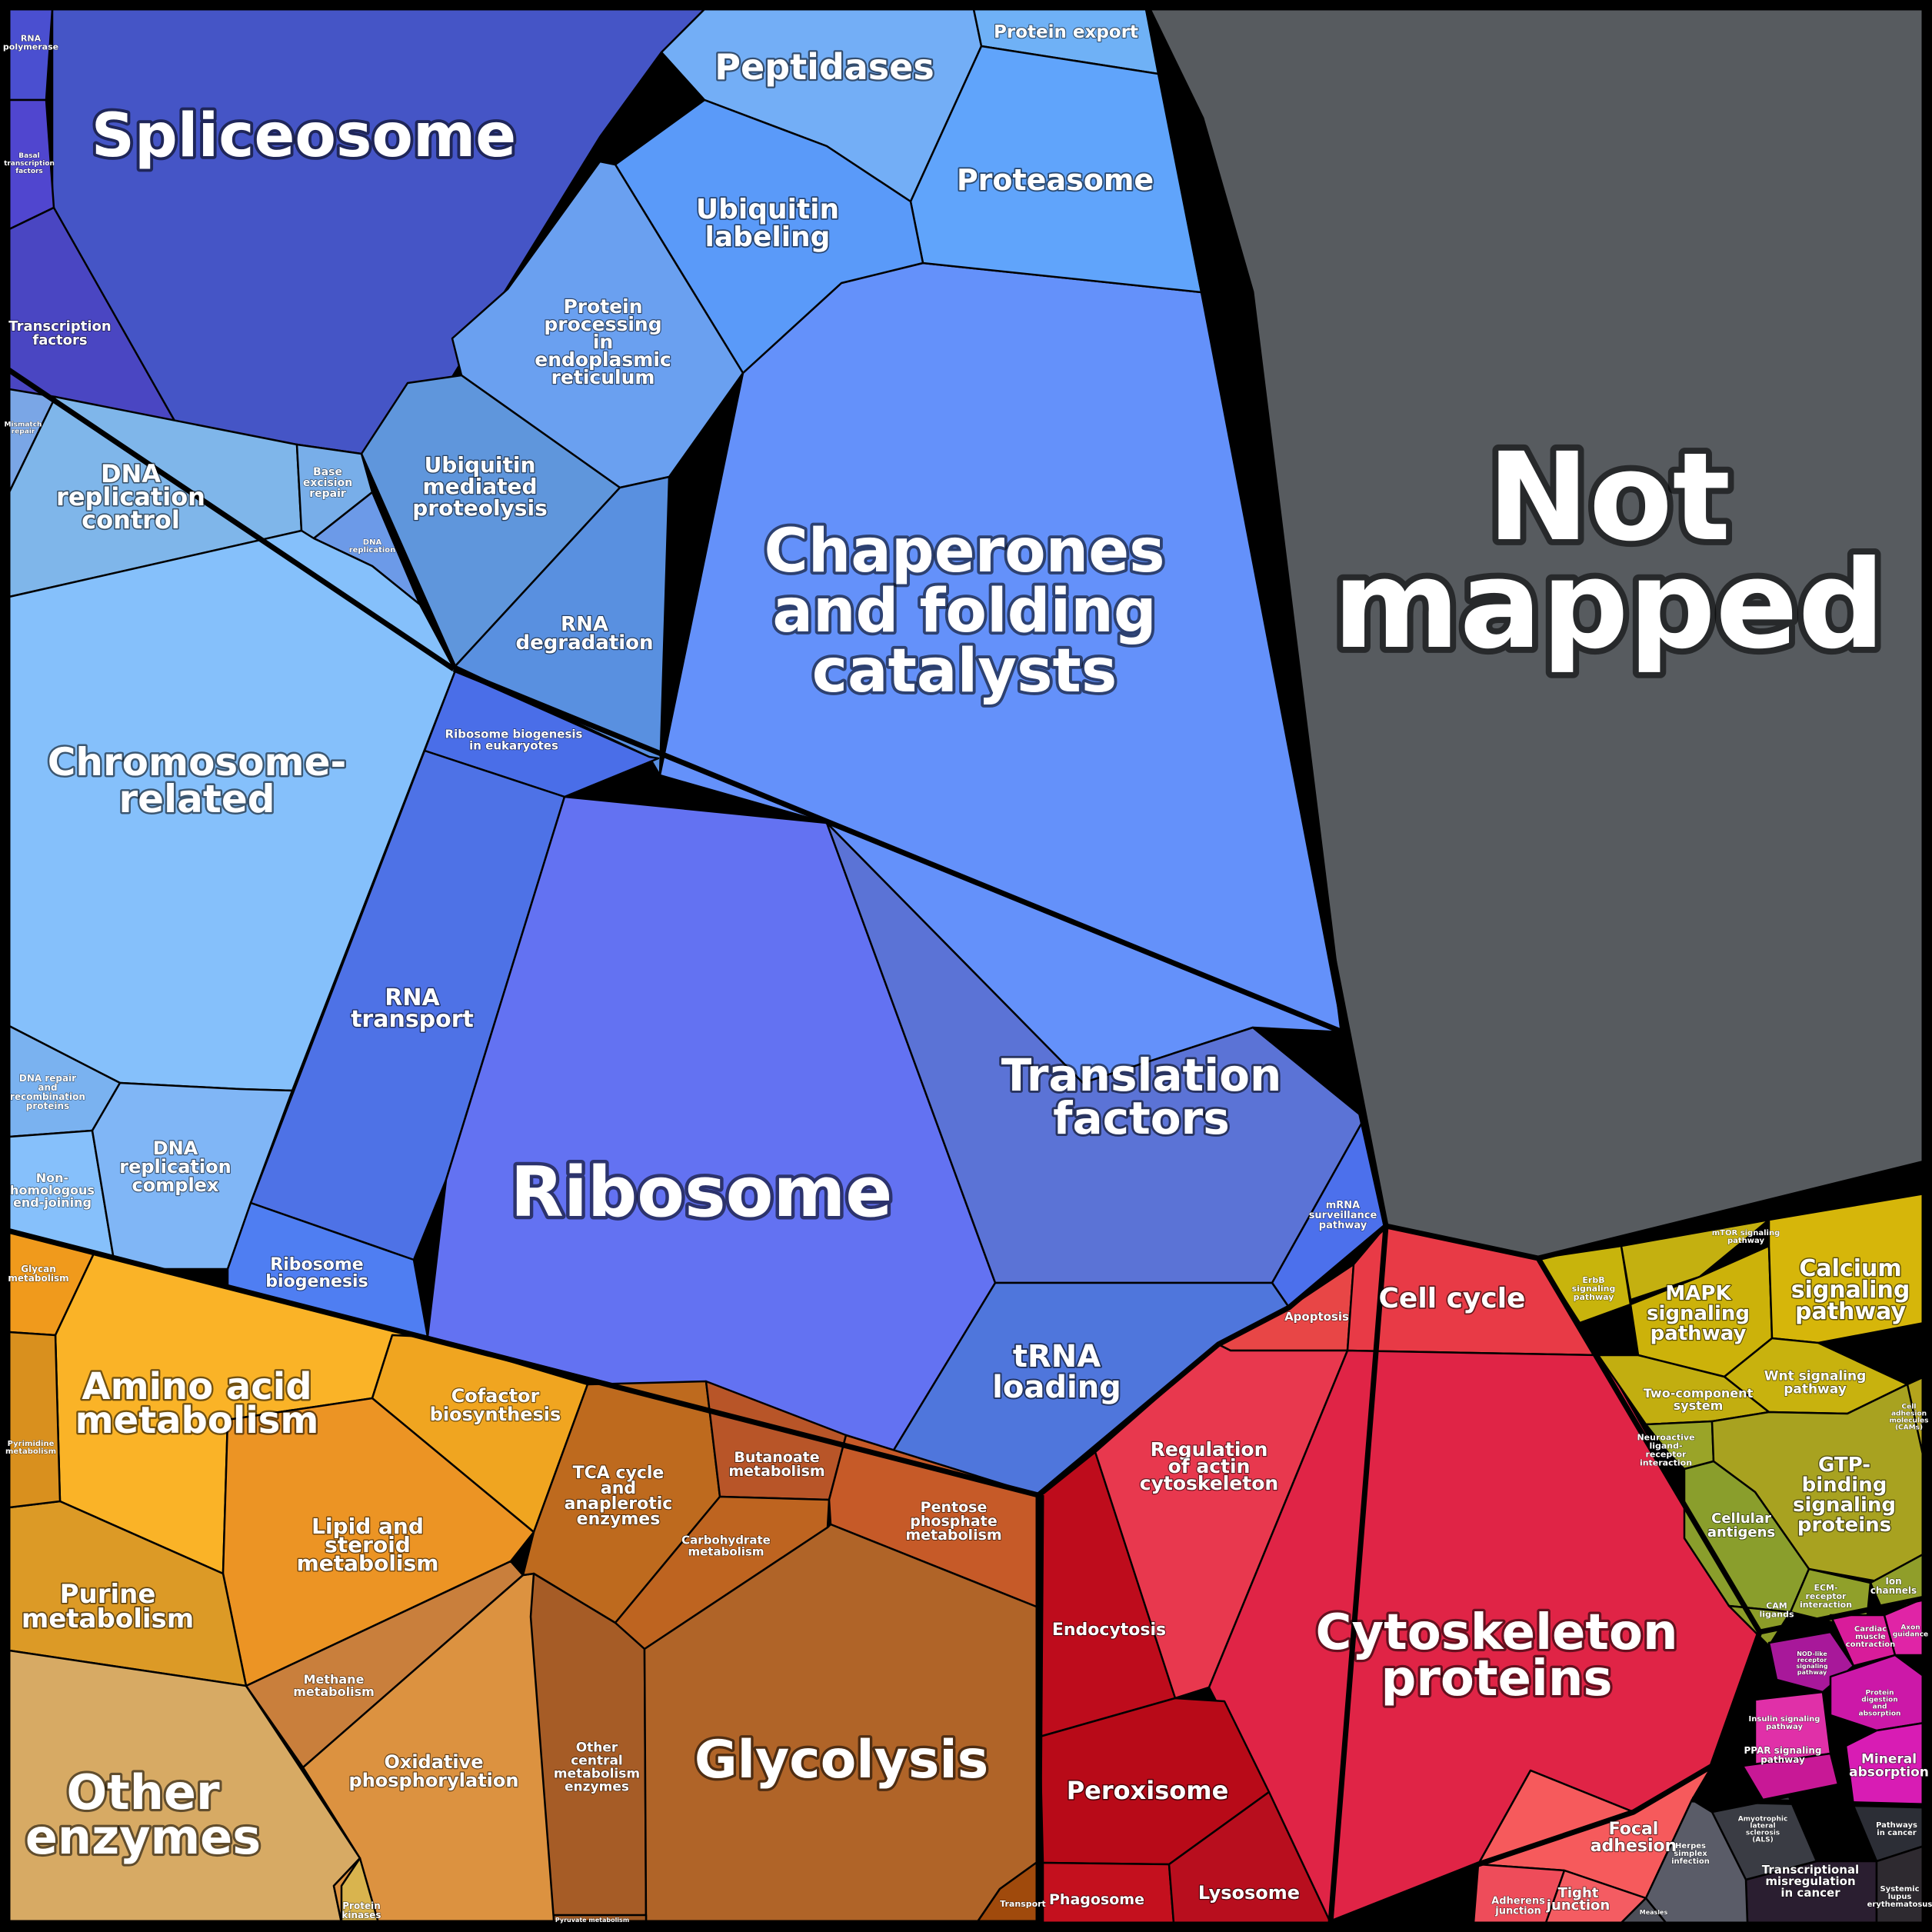  What do you see at coordinates (1096, 1899) in the screenshot?
I see `label-line: Phagosome` at bounding box center [1096, 1899].